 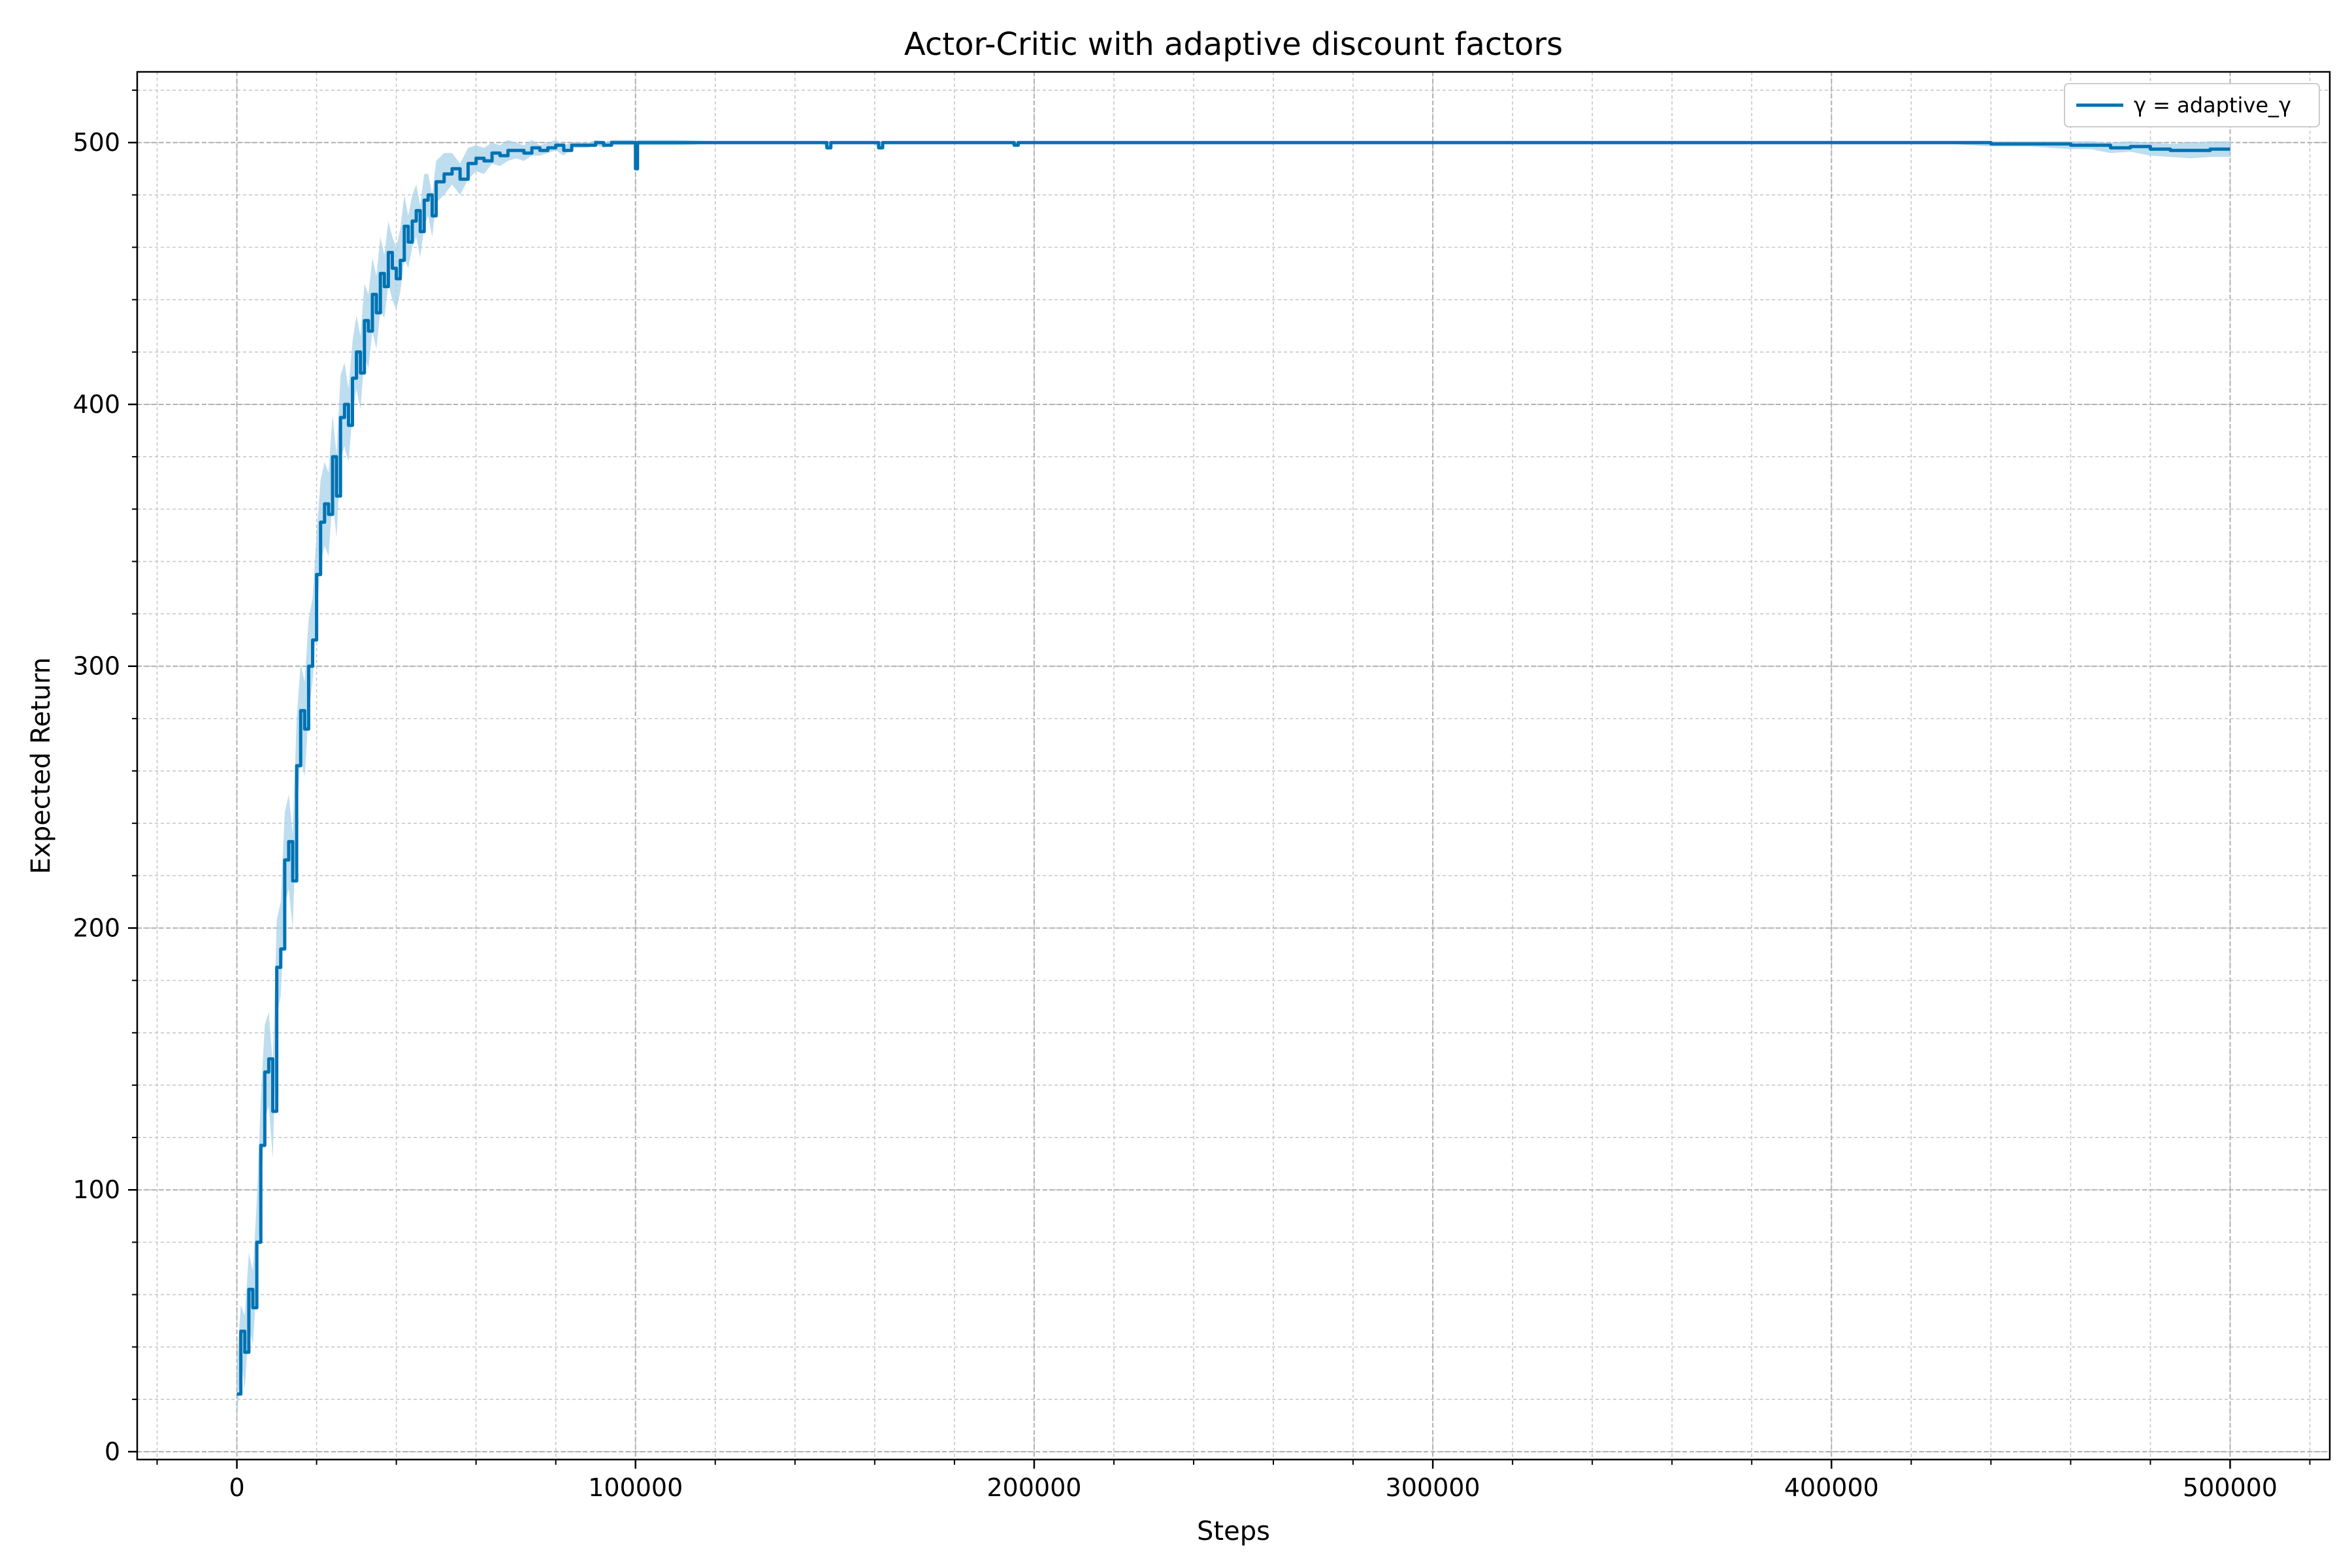 What do you see at coordinates (236, 1487) in the screenshot?
I see `x-tick-label: 0` at bounding box center [236, 1487].